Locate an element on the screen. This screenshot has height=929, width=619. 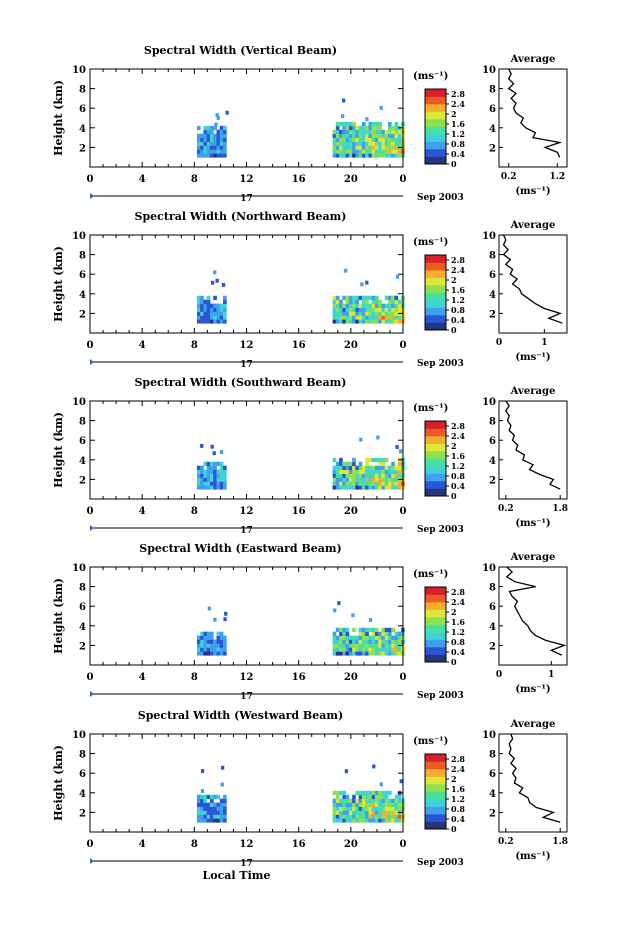
average-x-tick-label: 1.2 is located at coordinates (557, 177).